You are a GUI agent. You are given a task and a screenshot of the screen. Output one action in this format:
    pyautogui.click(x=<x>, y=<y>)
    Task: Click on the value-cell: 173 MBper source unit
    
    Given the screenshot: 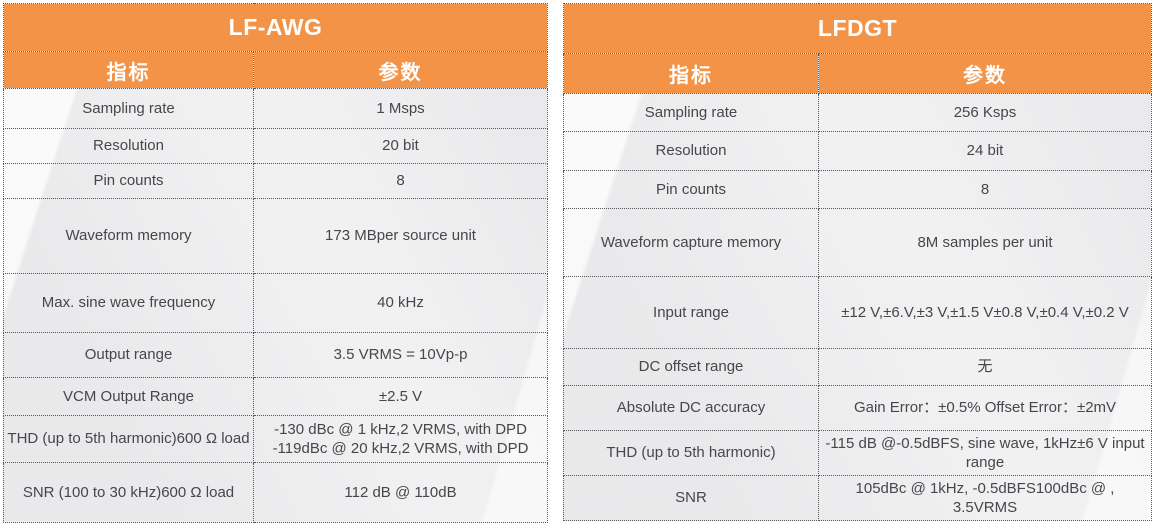 What is the action you would take?
    pyautogui.click(x=400, y=236)
    